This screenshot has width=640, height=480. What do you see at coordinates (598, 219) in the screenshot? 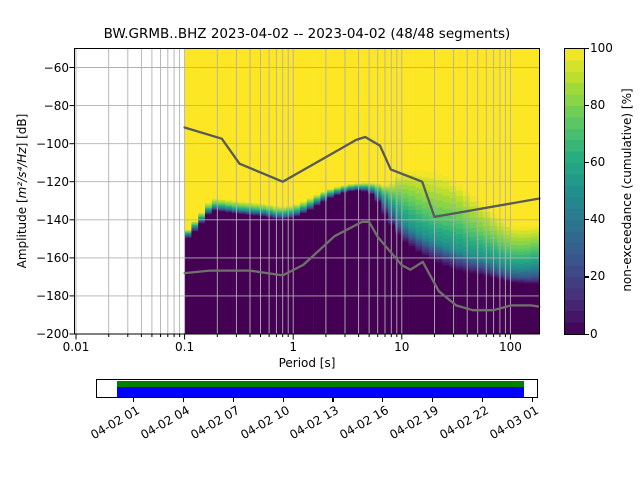
I see `colorbar-tick-label: 40` at bounding box center [598, 219].